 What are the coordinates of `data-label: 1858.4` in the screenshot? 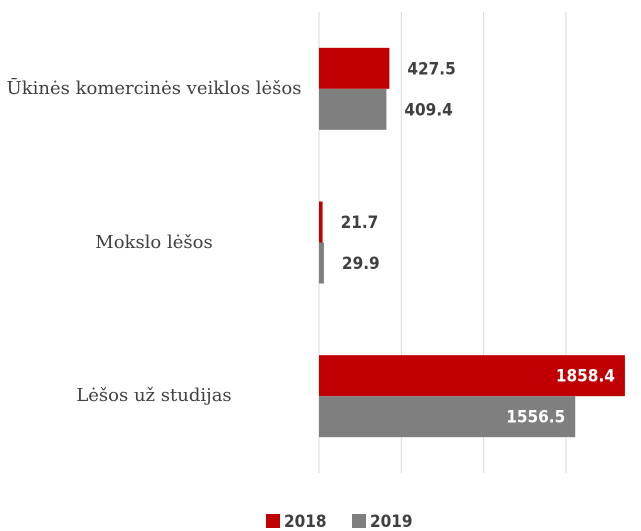 It's located at (585, 377).